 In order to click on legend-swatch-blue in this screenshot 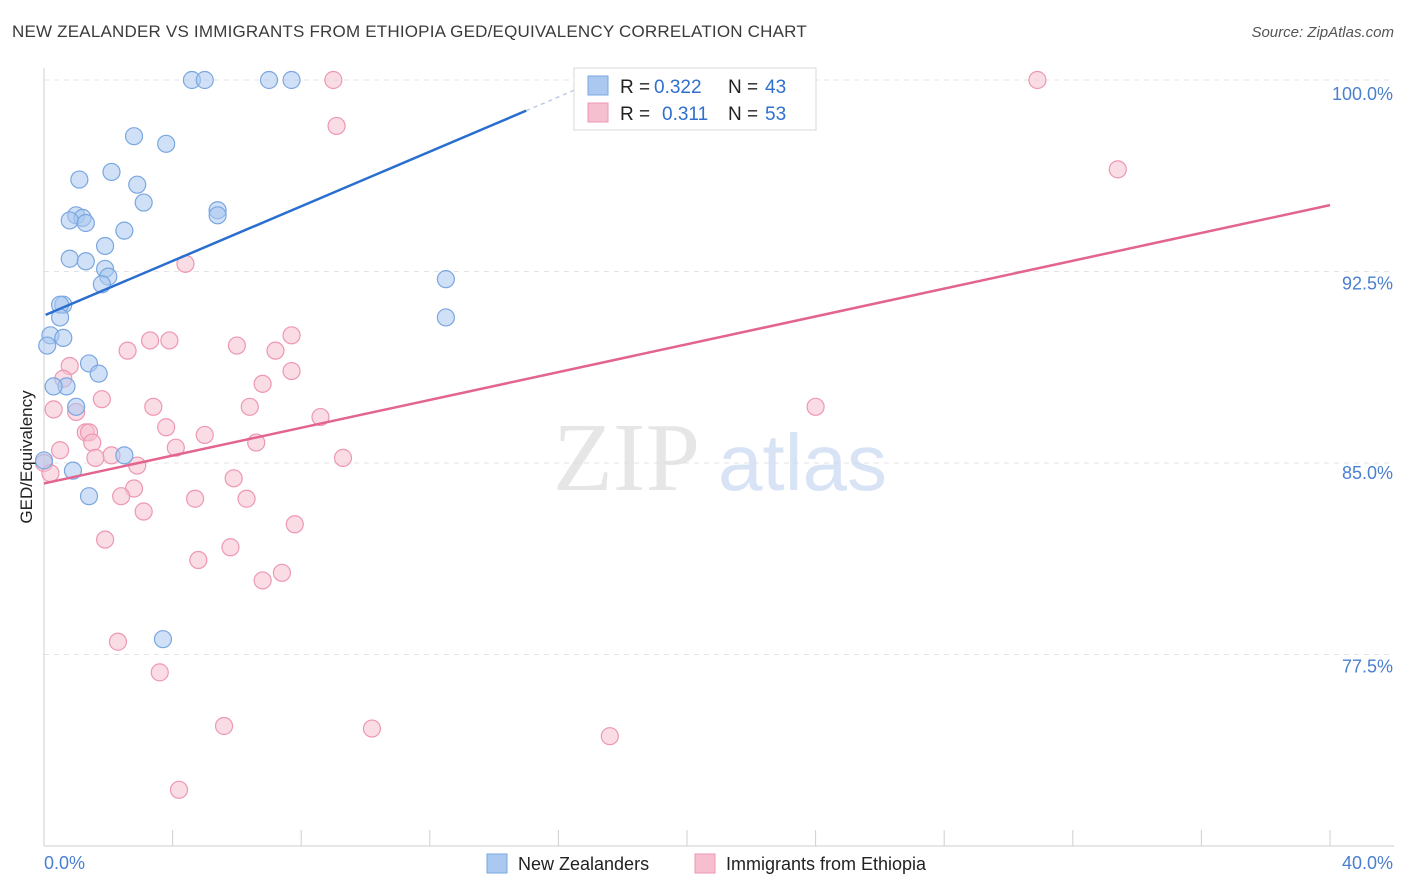, I will do `click(598, 85)`.